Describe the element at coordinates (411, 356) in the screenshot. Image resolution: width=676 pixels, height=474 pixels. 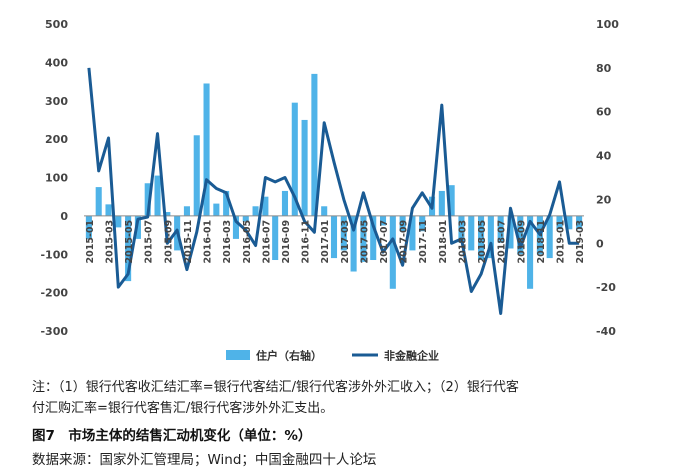
I see `legend-label-enterprise: 非金融企业` at that location.